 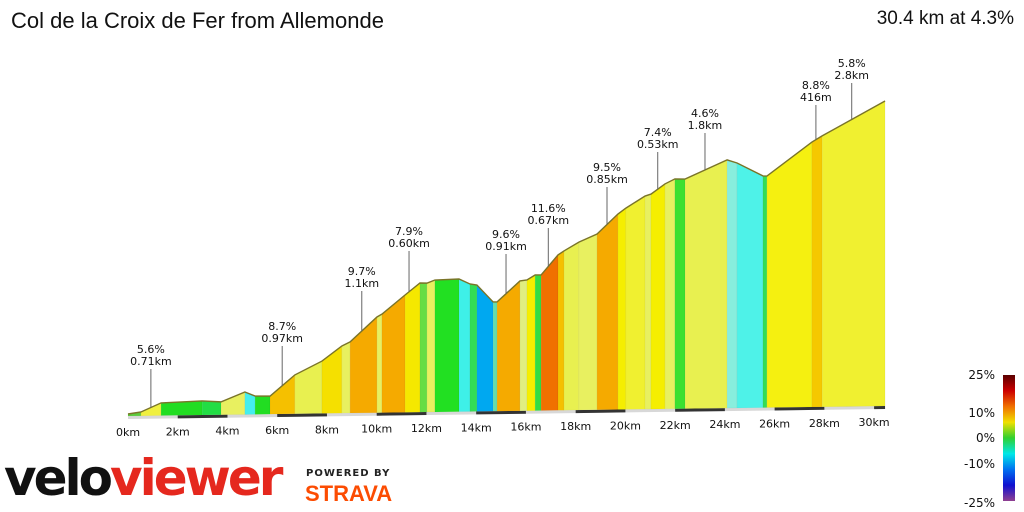 What do you see at coordinates (774, 423) in the screenshot?
I see `x-tick-label: 26km` at bounding box center [774, 423].